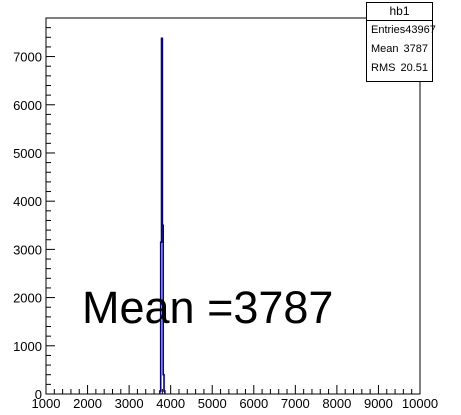 This screenshot has height=415, width=461. Describe the element at coordinates (378, 403) in the screenshot. I see `x-tick-label: 9000` at that location.